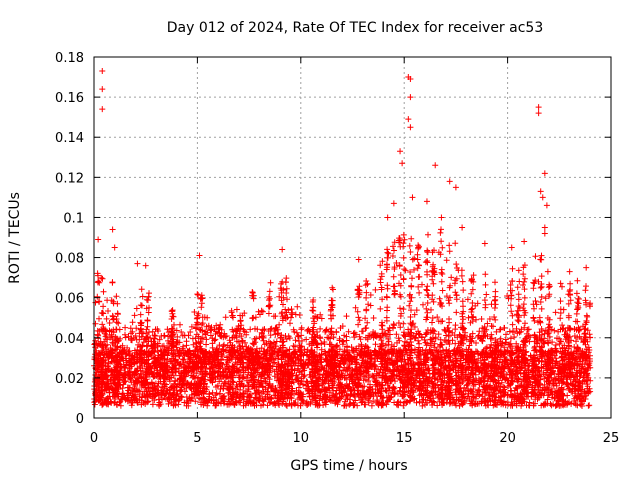 This screenshot has height=480, width=640. Describe the element at coordinates (73, 218) in the screenshot. I see `y-tick-label: 0.1` at that location.